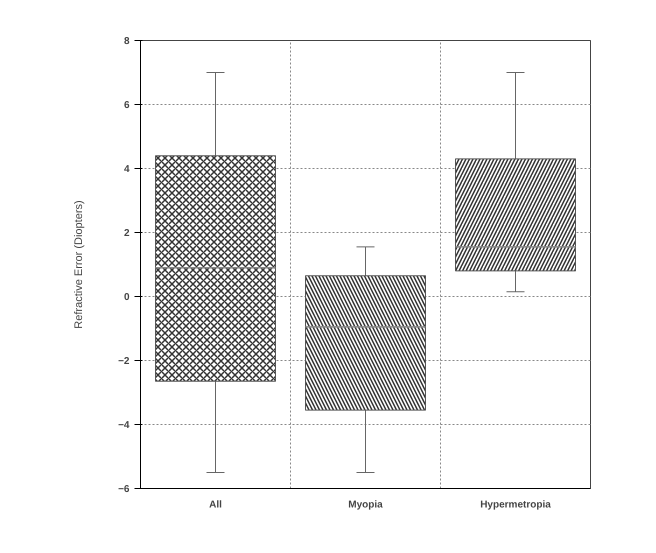 This screenshot has height=553, width=656. Describe the element at coordinates (127, 169) in the screenshot. I see `y-tick-label: 4` at that location.